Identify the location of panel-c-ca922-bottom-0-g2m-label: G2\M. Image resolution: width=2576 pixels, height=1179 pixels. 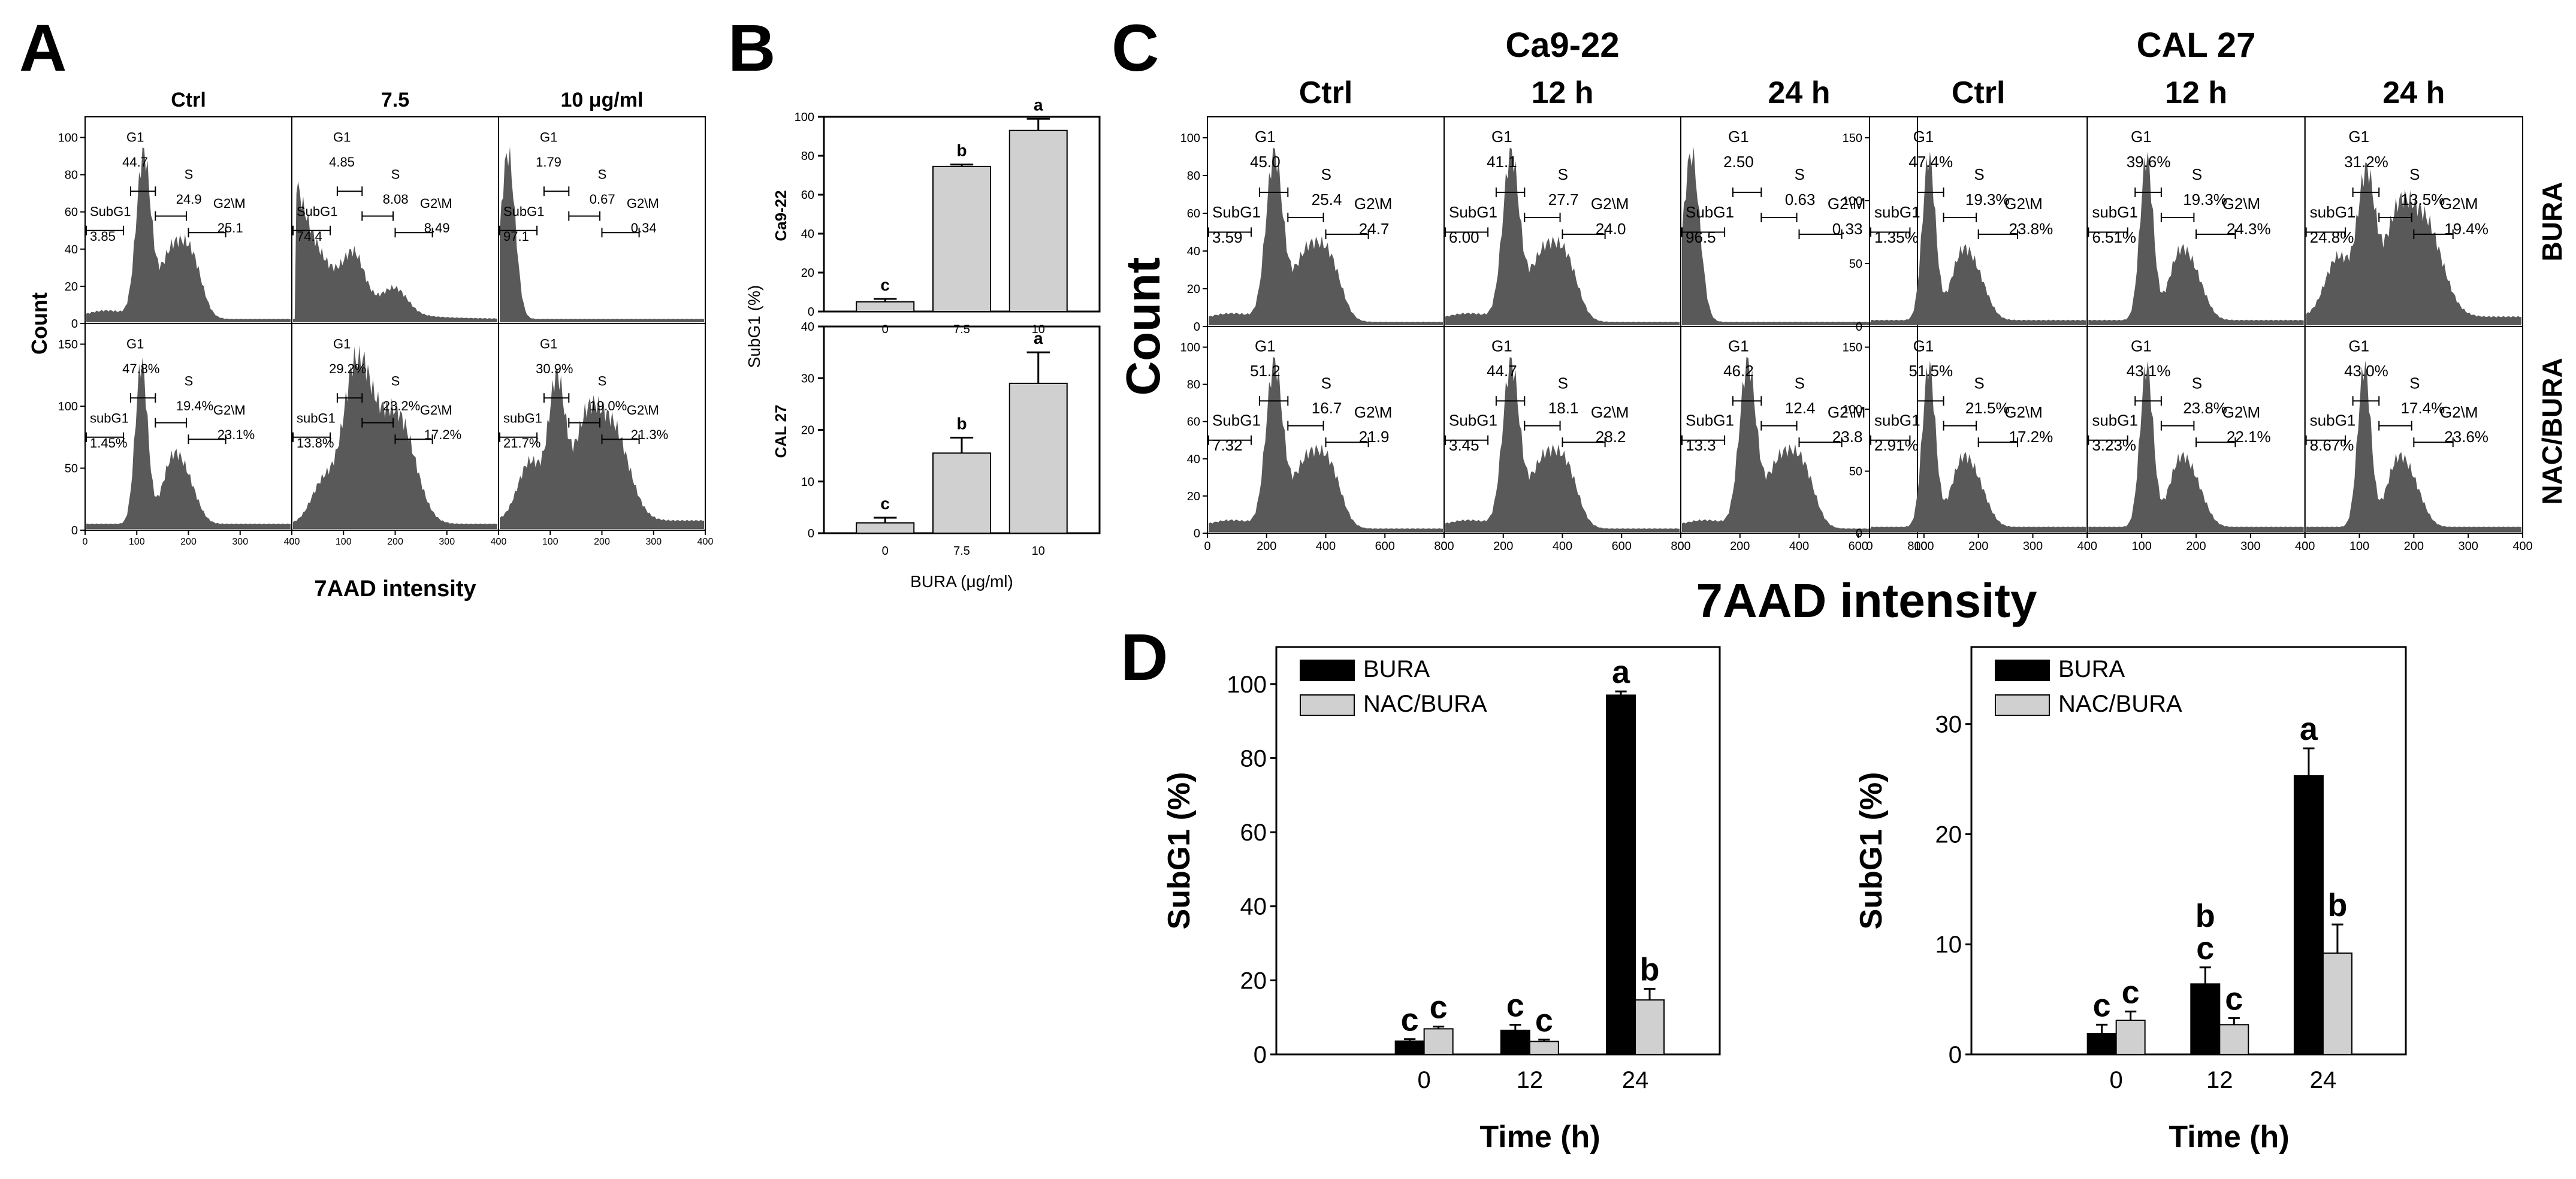
(1373, 412).